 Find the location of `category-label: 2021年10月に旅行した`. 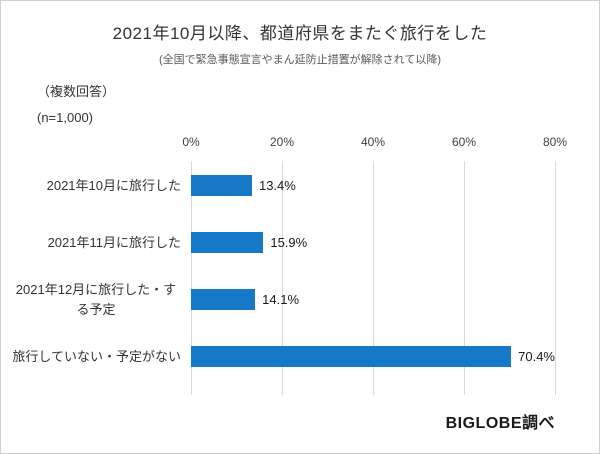

category-label: 2021年10月に旅行した is located at coordinates (113, 185).